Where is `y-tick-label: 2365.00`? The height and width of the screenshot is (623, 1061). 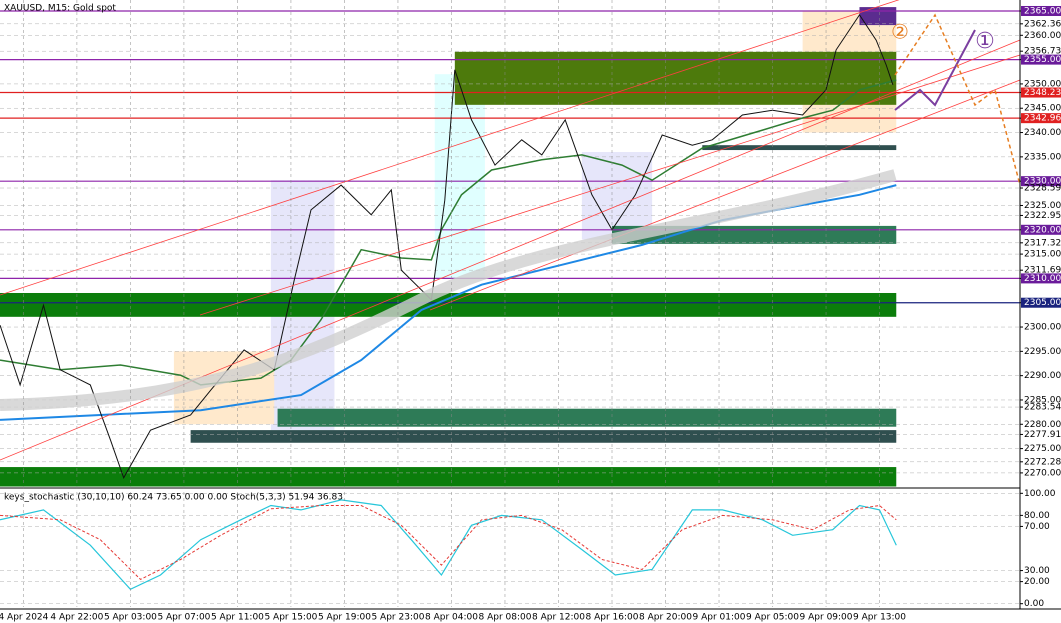 y-tick-label: 2365.00 is located at coordinates (1042, 11).